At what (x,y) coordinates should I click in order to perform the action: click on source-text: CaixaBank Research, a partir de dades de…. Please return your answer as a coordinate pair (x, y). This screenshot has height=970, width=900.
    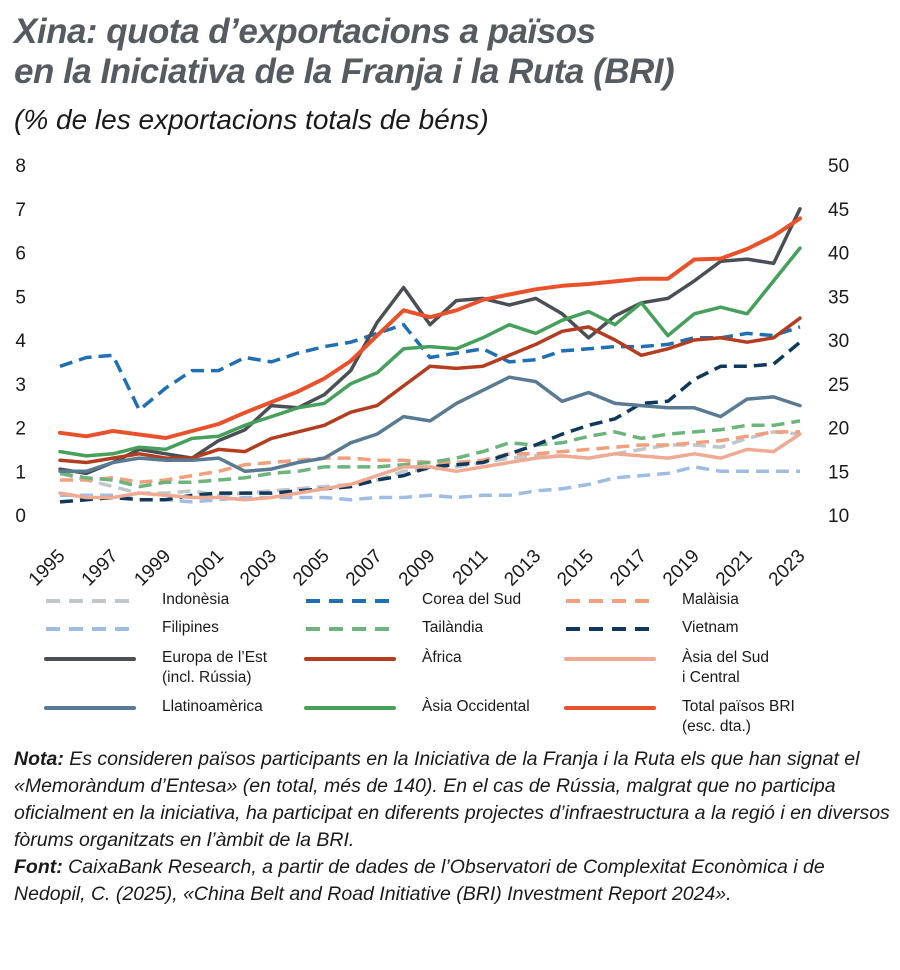
    Looking at the image, I should click on (419, 880).